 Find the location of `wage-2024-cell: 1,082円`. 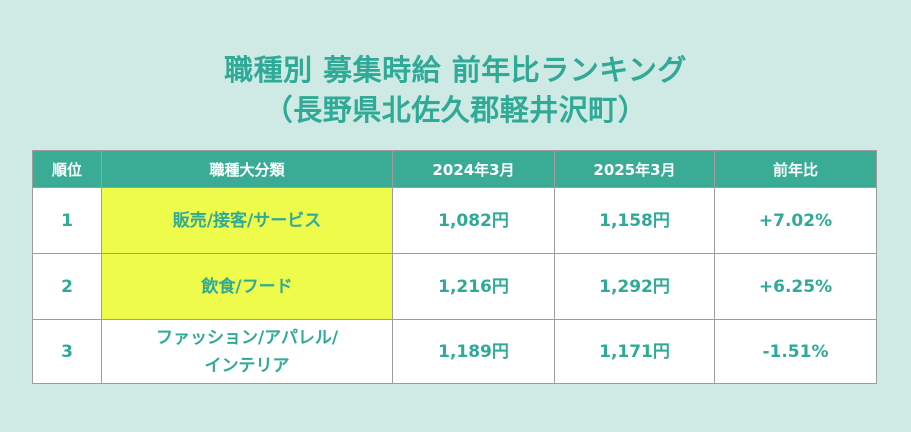

wage-2024-cell: 1,082円 is located at coordinates (473, 220).